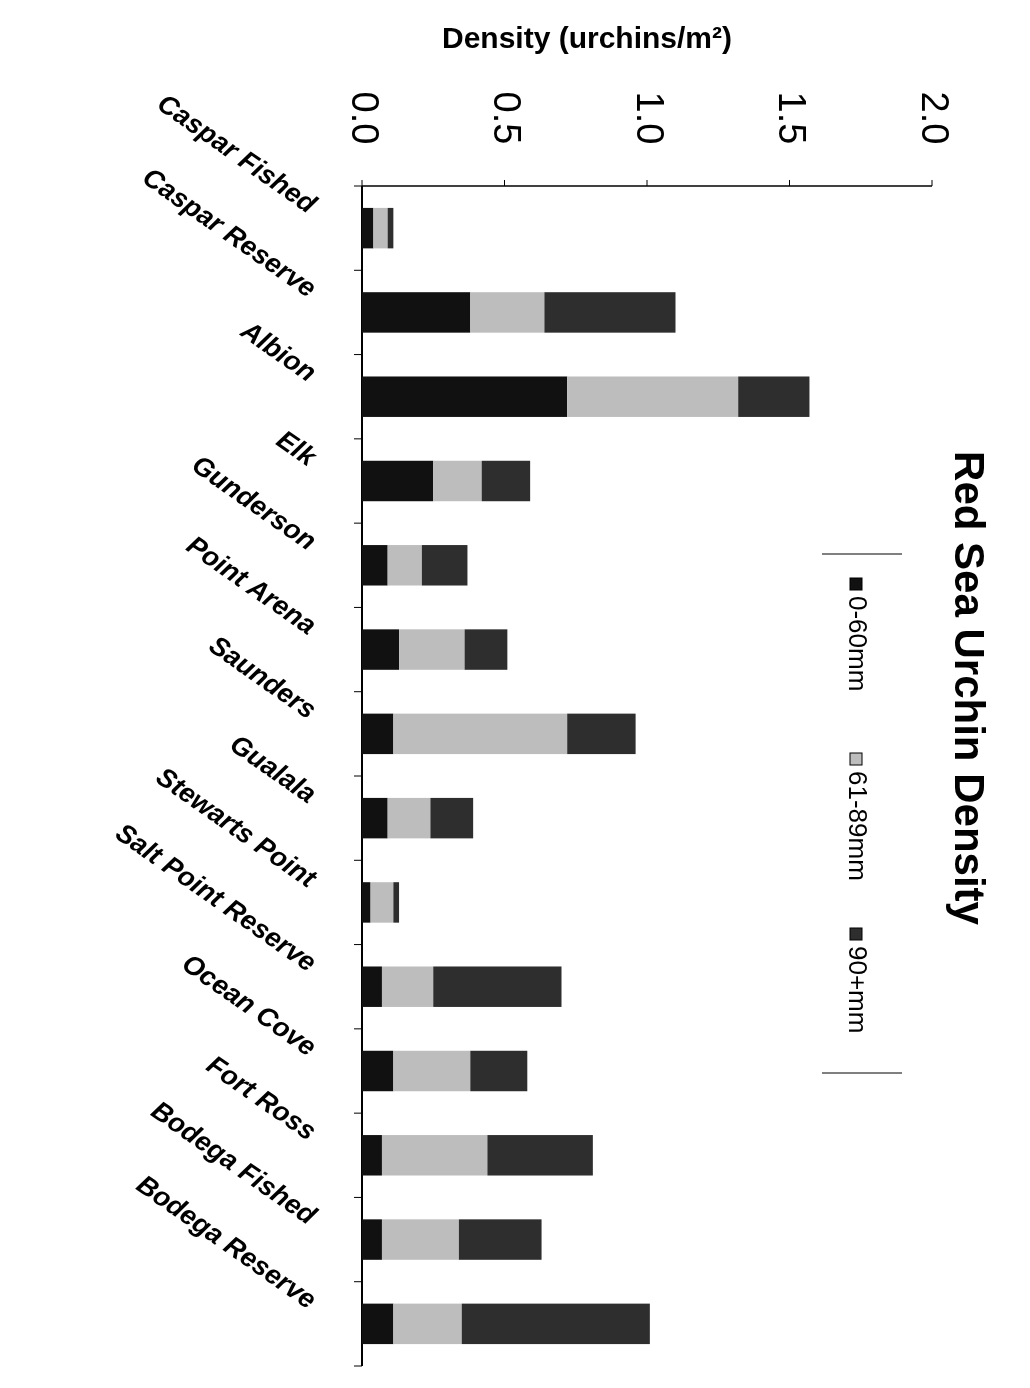 This screenshot has height=1388, width=1030. Describe the element at coordinates (507, 118) in the screenshot. I see `x-tick-label: 0.5` at that location.